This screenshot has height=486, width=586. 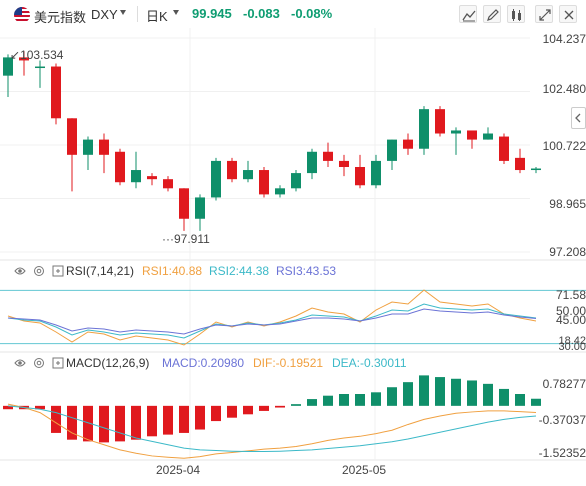 What do you see at coordinates (568, 14) in the screenshot?
I see `close-icon` at bounding box center [568, 14].